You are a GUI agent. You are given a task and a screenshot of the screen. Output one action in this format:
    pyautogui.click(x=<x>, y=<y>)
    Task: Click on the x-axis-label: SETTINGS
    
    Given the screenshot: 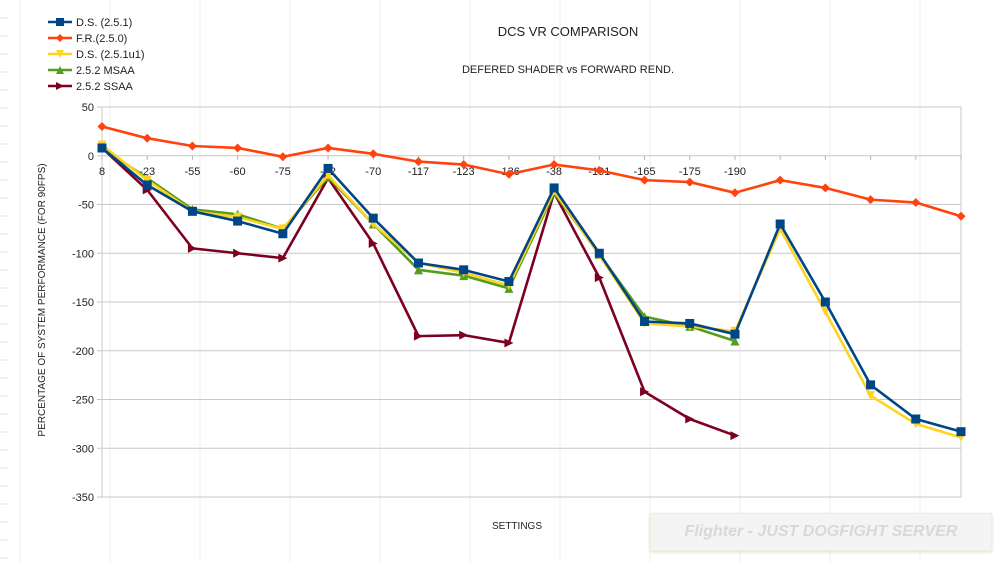 What is the action you would take?
    pyautogui.click(x=517, y=526)
    